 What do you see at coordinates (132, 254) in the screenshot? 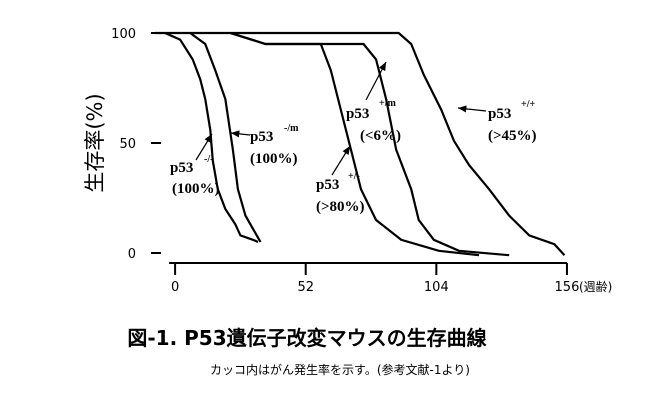
I see `y-tick-label: 0` at bounding box center [132, 254].